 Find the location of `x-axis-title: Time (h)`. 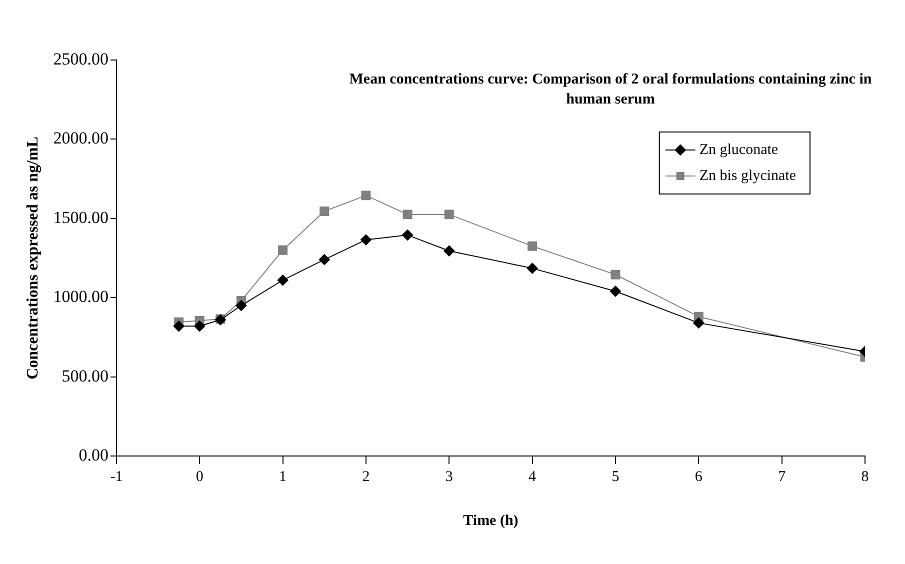

x-axis-title: Time (h) is located at coordinates (490, 520).